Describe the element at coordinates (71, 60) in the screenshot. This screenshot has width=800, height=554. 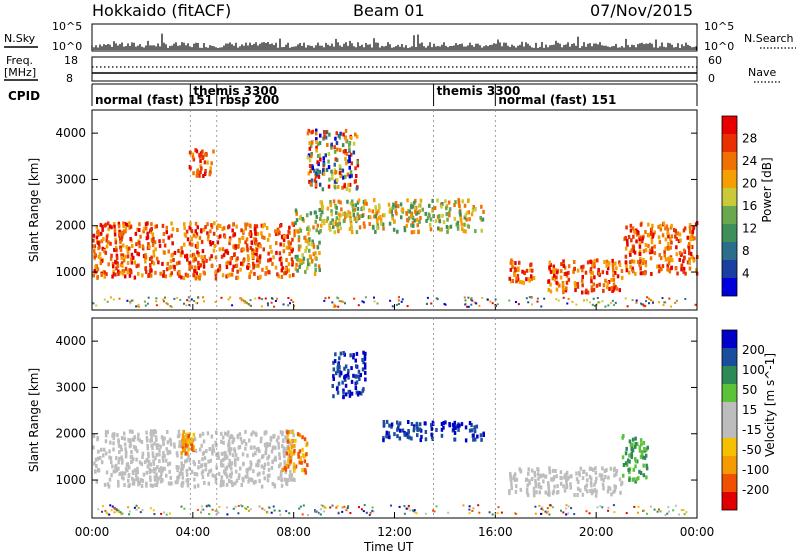
I see `freq-tick-top: 18` at that location.